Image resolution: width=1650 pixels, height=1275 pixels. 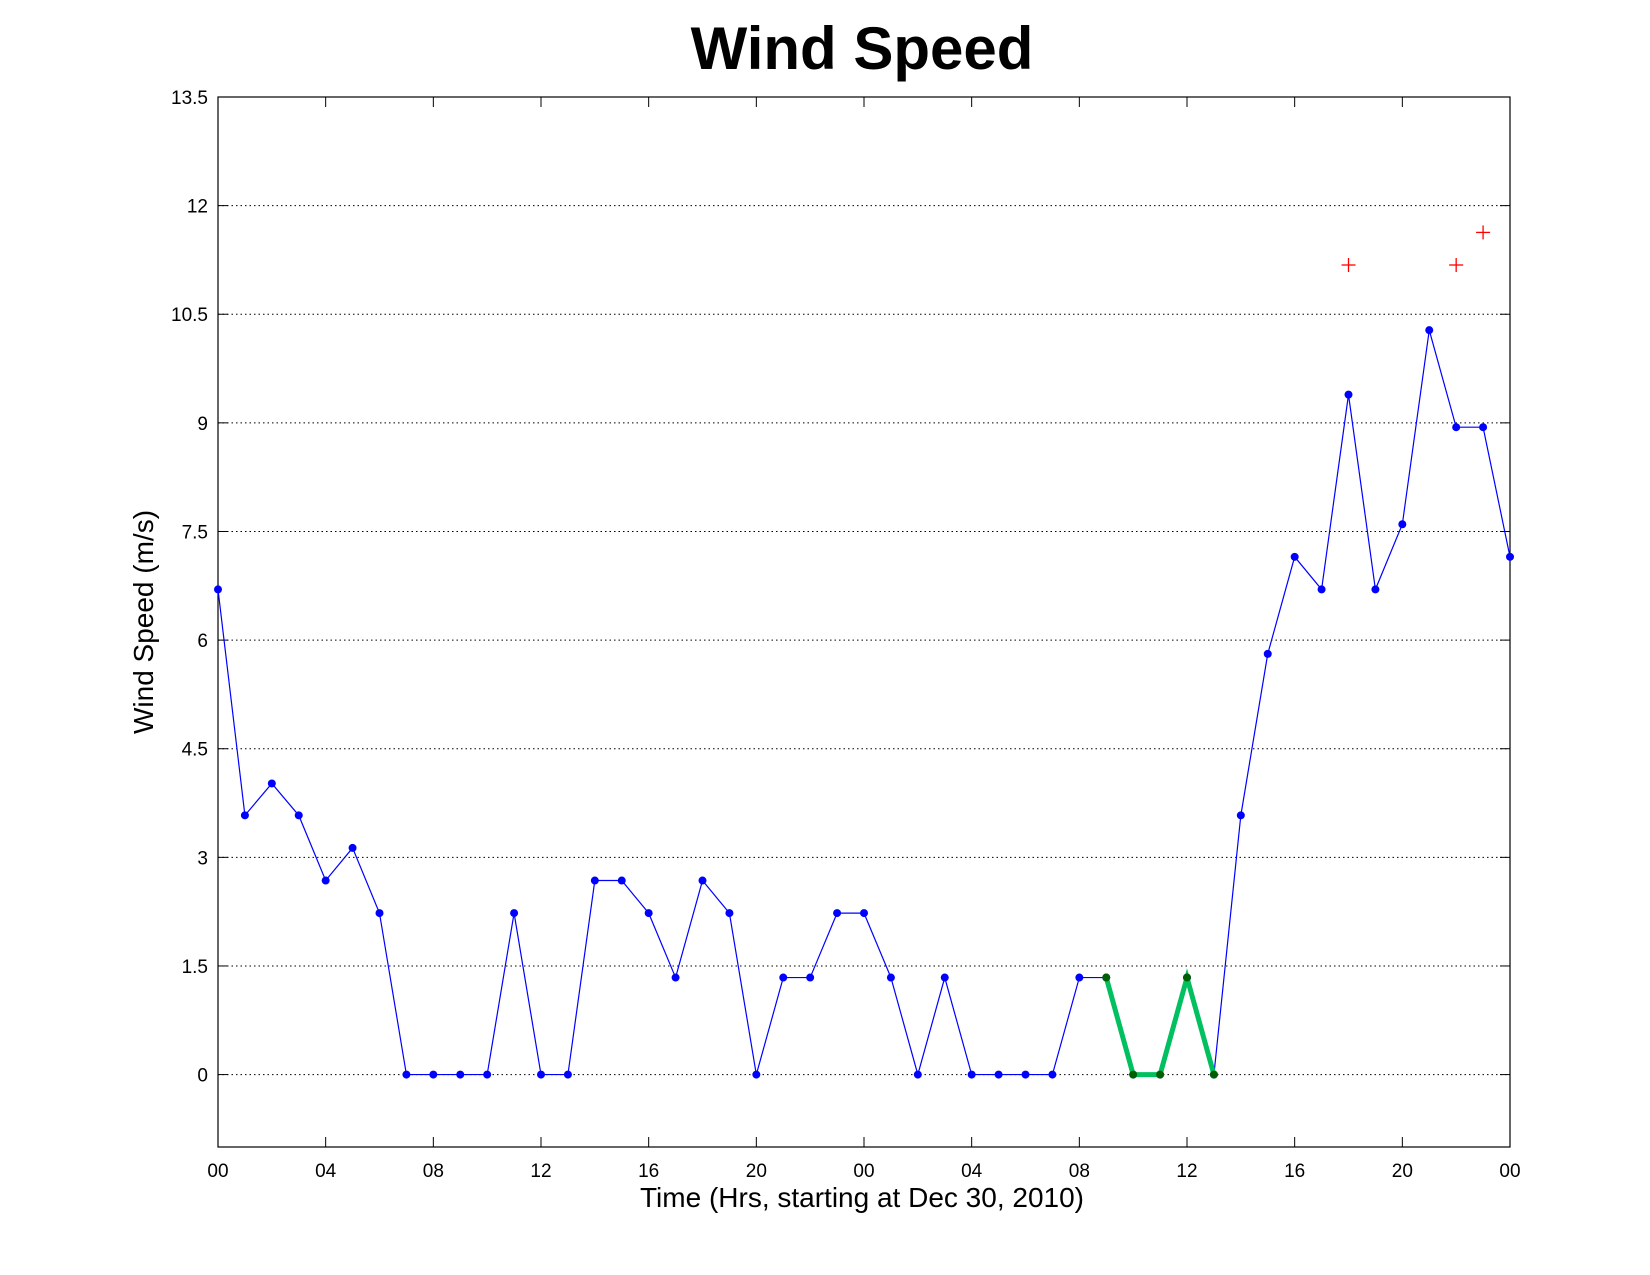 What do you see at coordinates (202, 424) in the screenshot?
I see `y-tick-label: 9` at bounding box center [202, 424].